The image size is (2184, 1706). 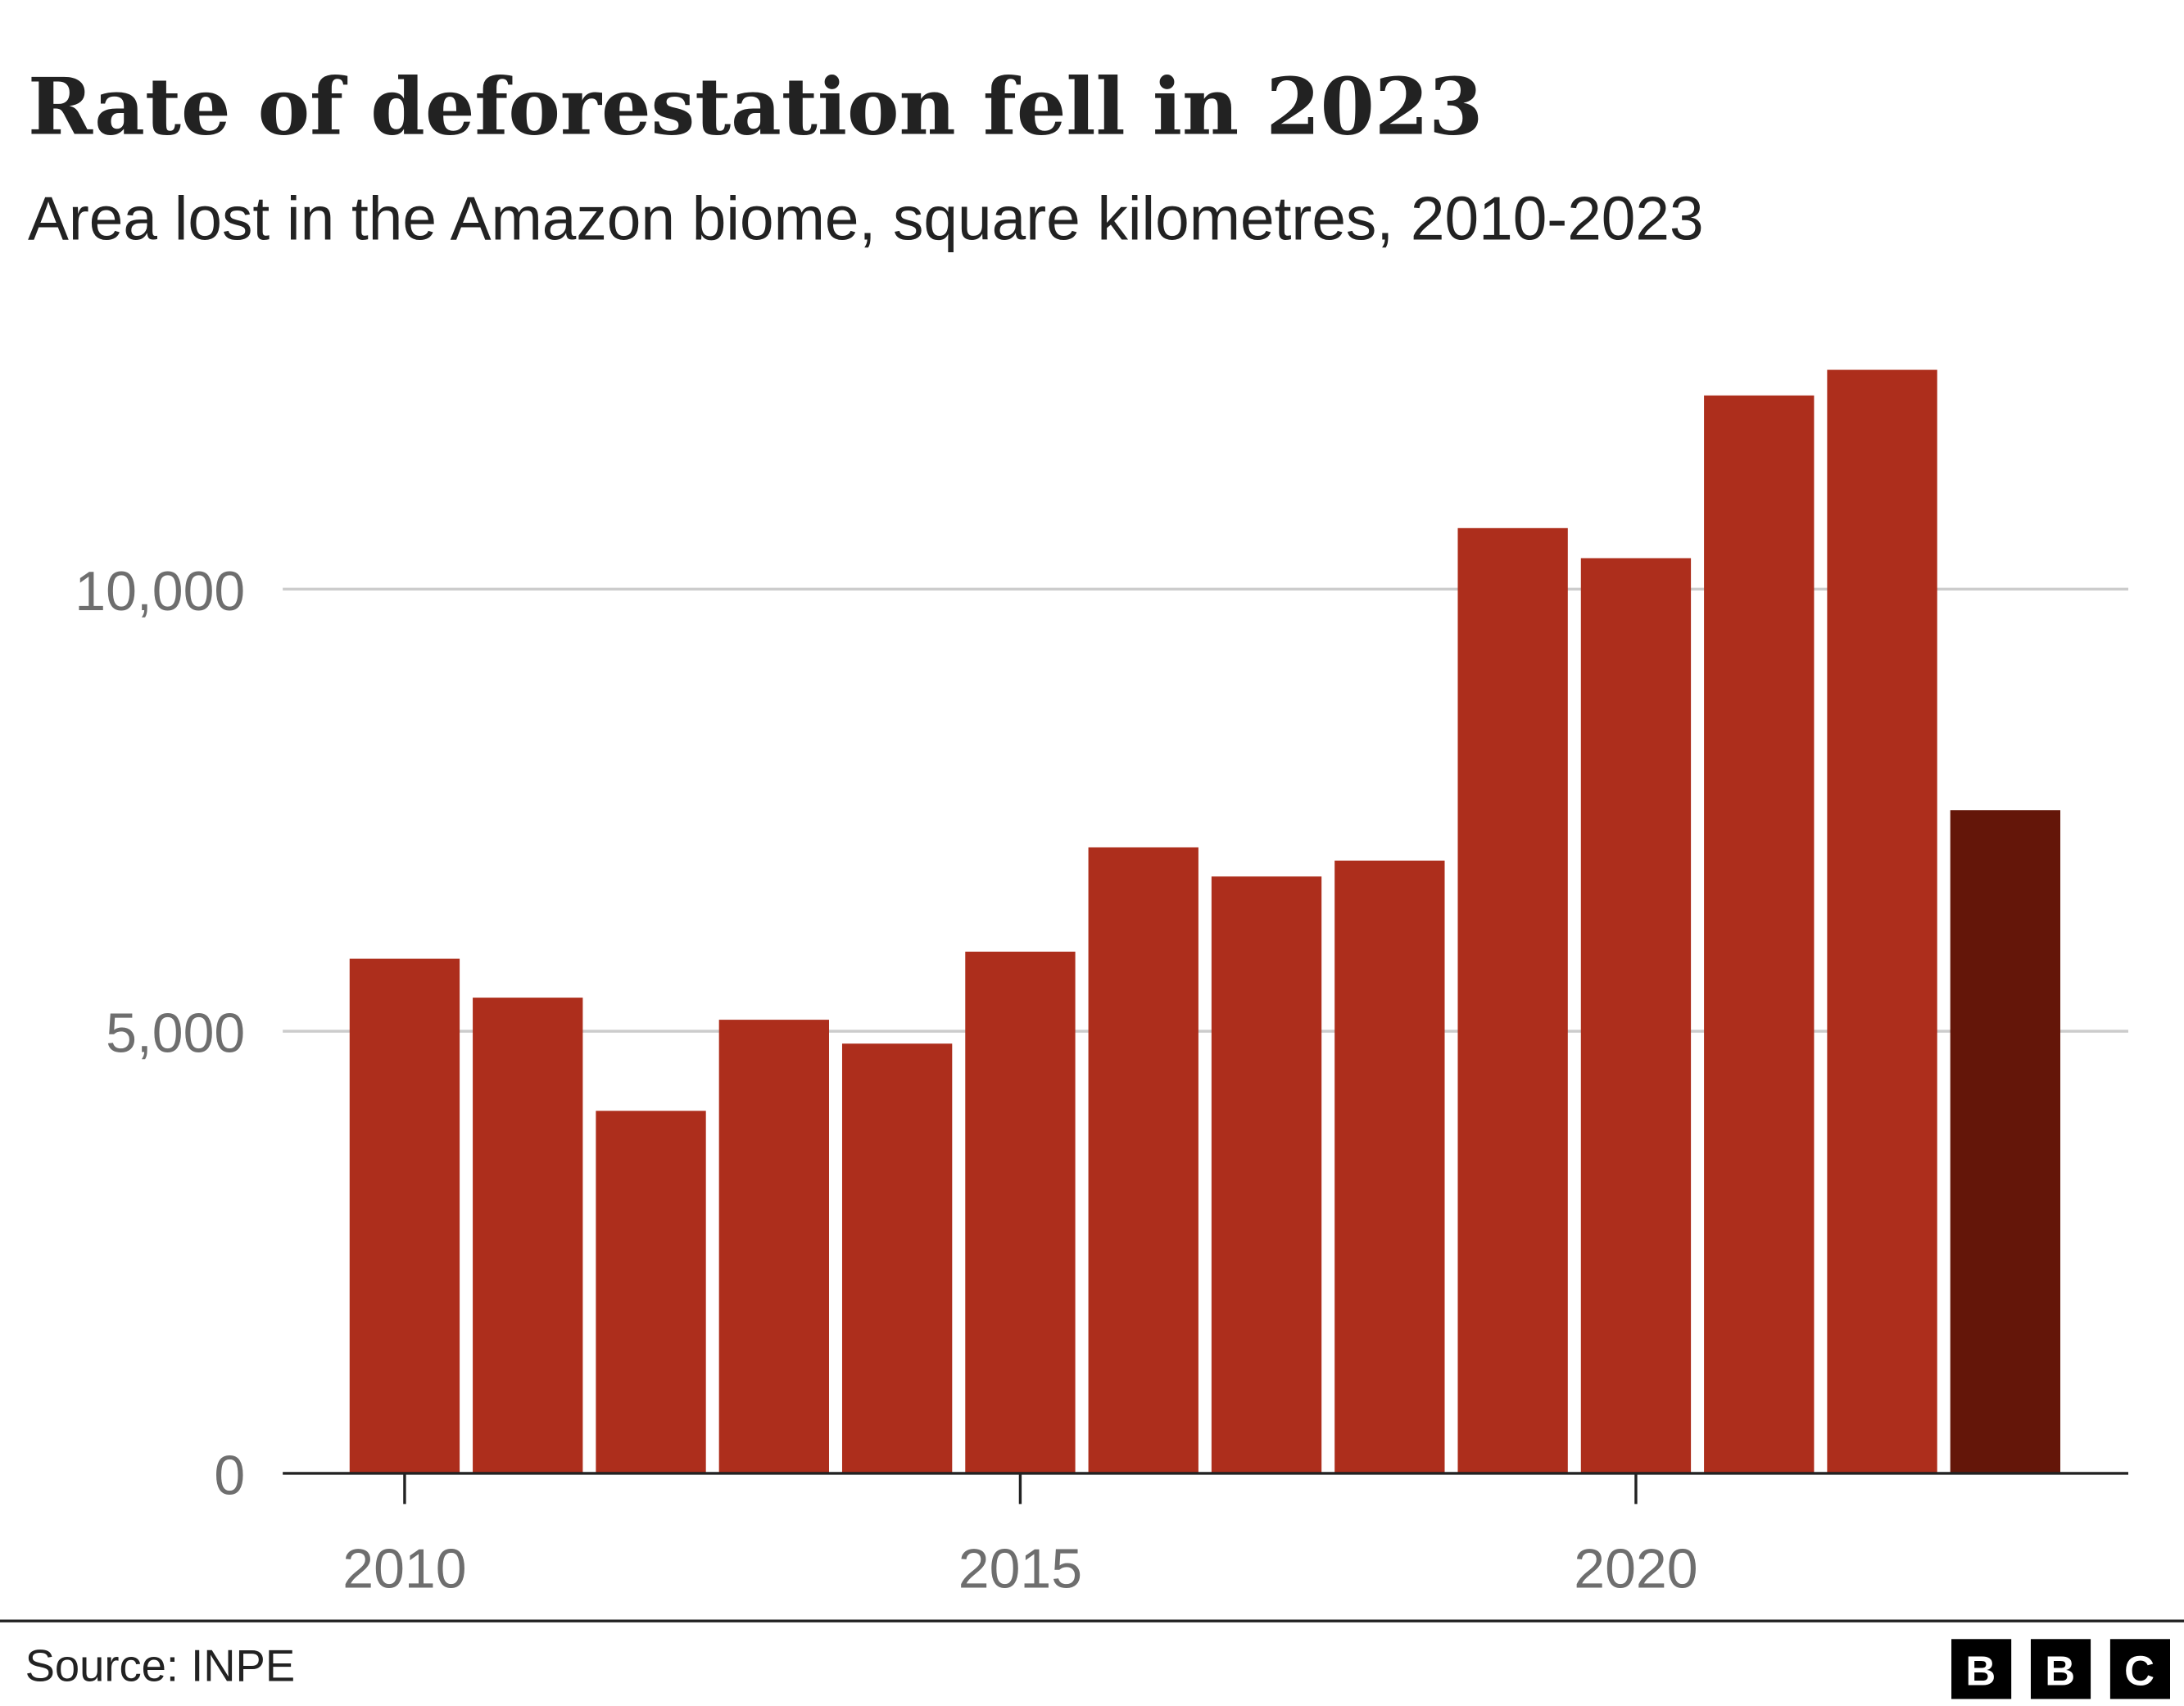 What do you see at coordinates (1882, 921) in the screenshot?
I see `bar-2022` at bounding box center [1882, 921].